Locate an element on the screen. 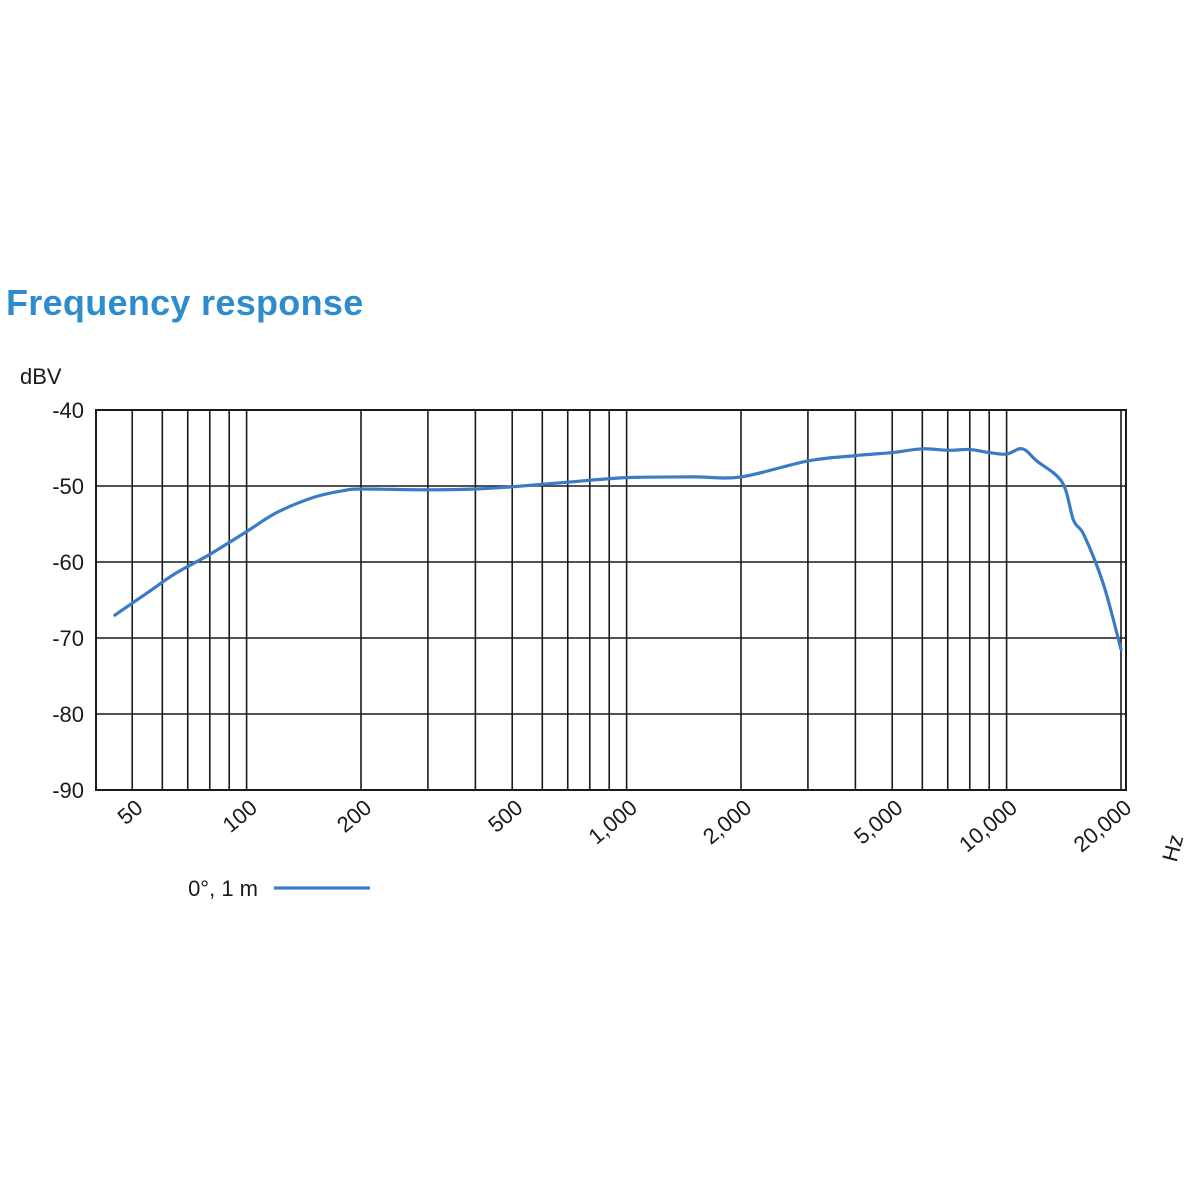 This screenshot has width=1200, height=1200. y-axis-label: dBV is located at coordinates (41, 376).